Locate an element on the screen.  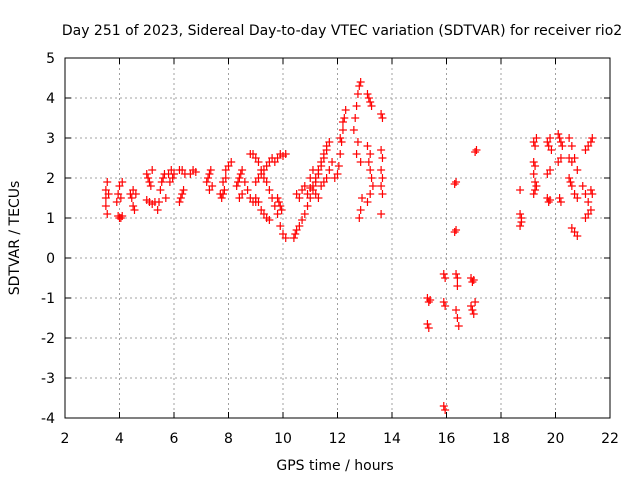
x-axis-label: GPS time / hours is located at coordinates (334, 466).